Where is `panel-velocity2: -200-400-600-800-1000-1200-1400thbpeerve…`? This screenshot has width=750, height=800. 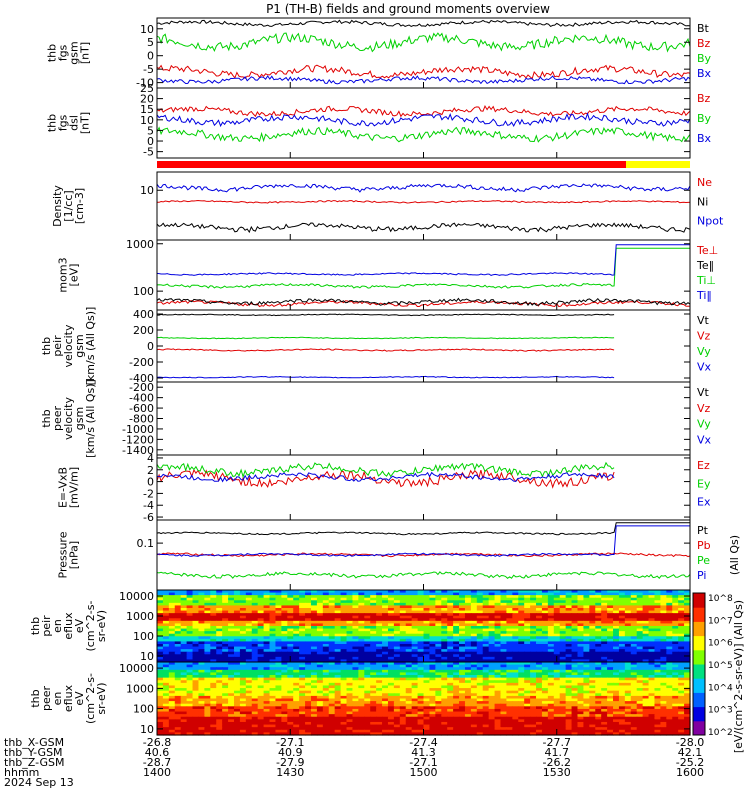
panel-velocity2: -200-400-600-800-1000-1200-1400thbpeerve… is located at coordinates (376, 418).